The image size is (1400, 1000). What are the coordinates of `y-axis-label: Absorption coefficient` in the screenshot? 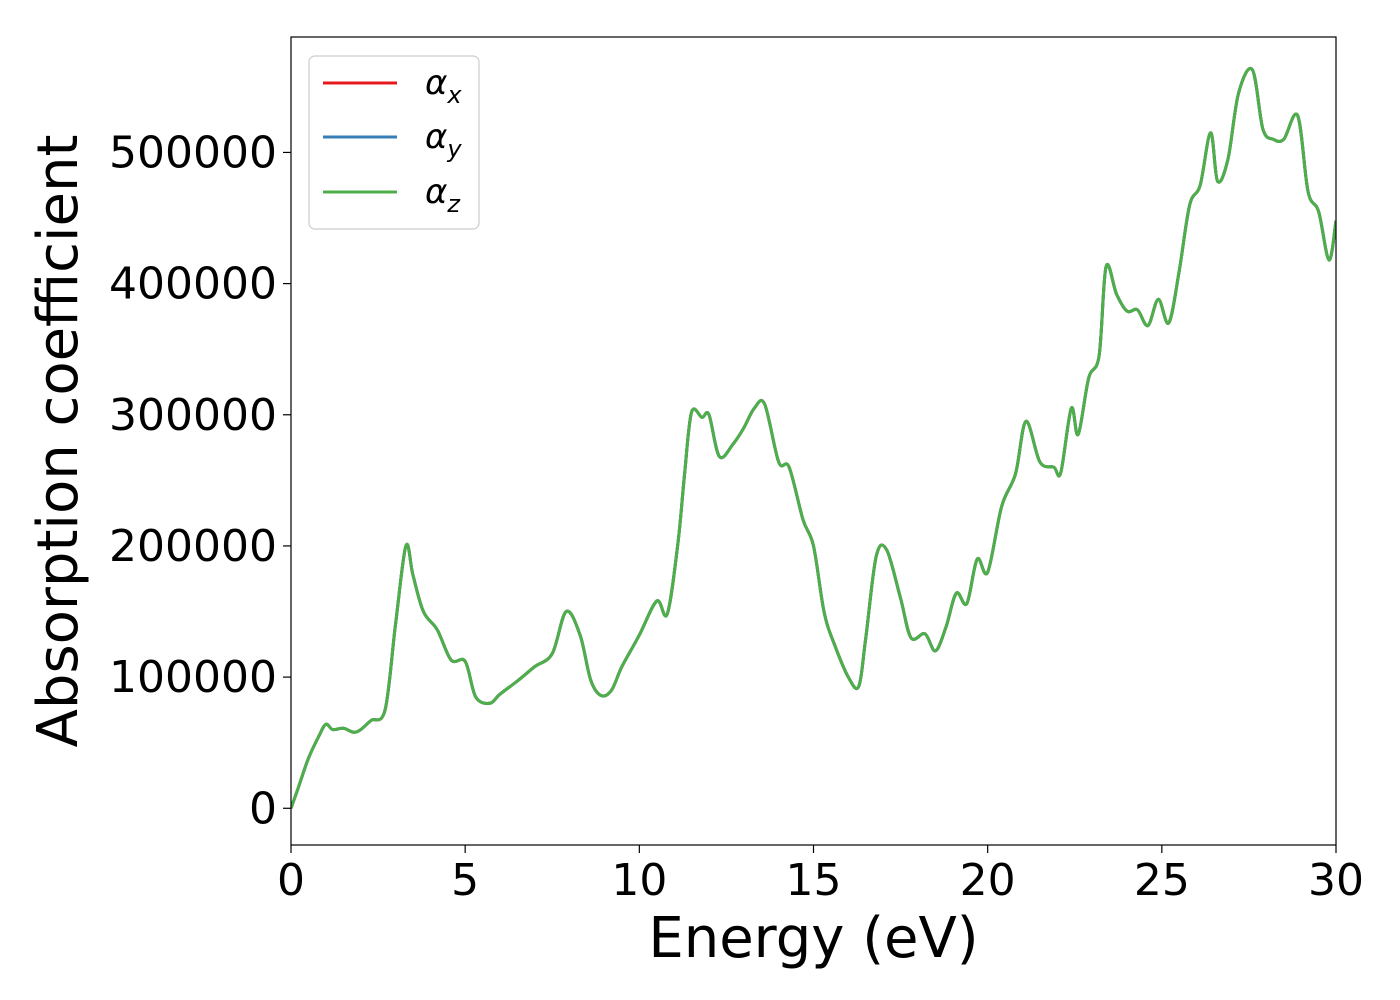 It's located at (58, 441).